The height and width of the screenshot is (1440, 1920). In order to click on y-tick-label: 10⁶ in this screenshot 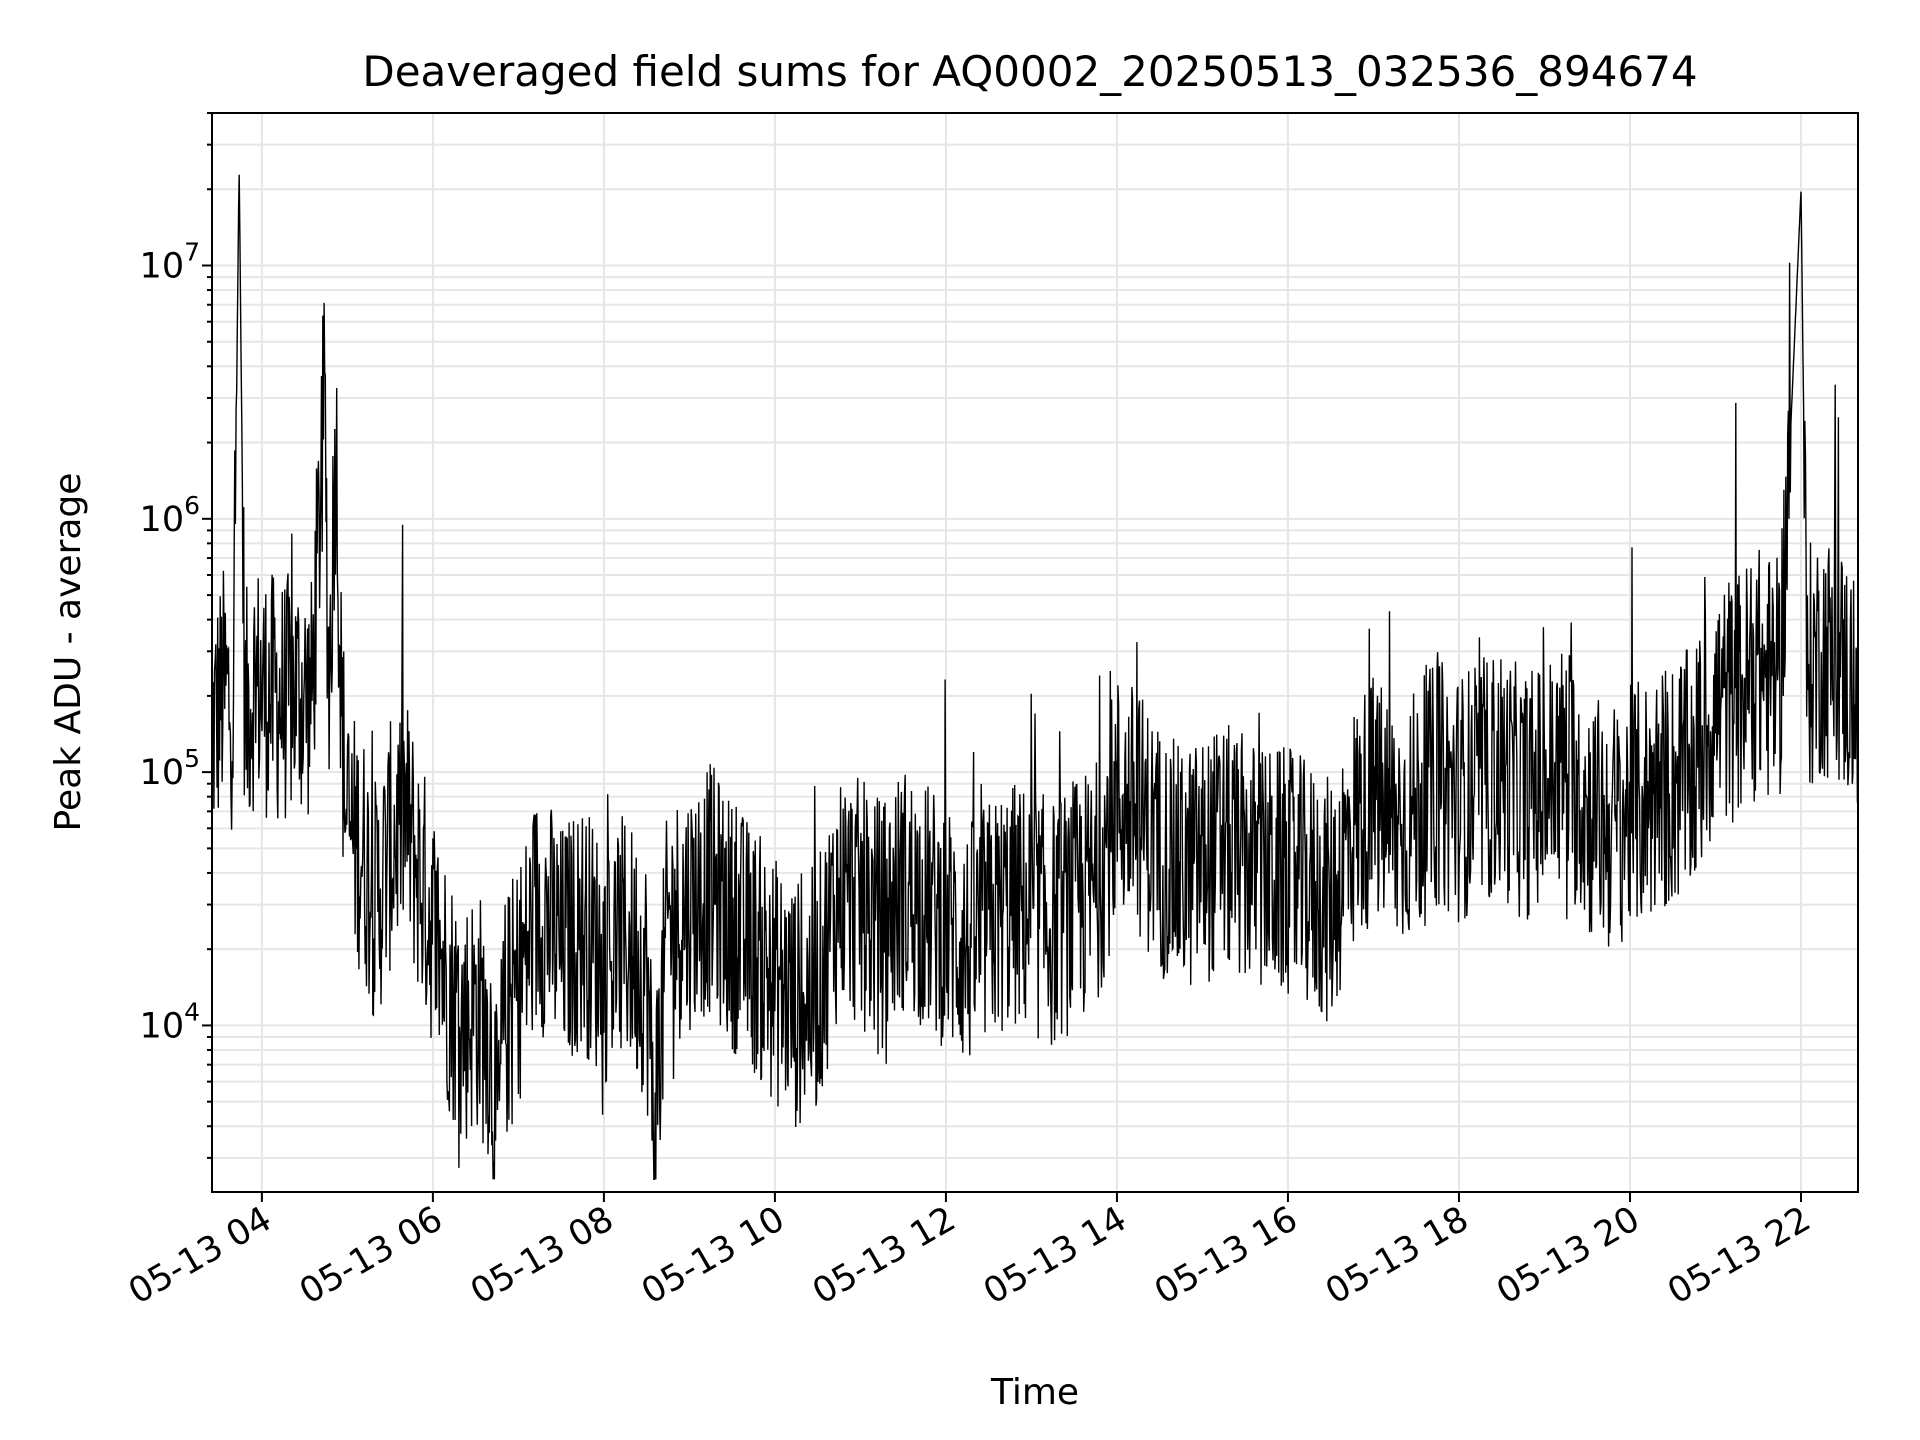, I will do `click(170, 515)`.